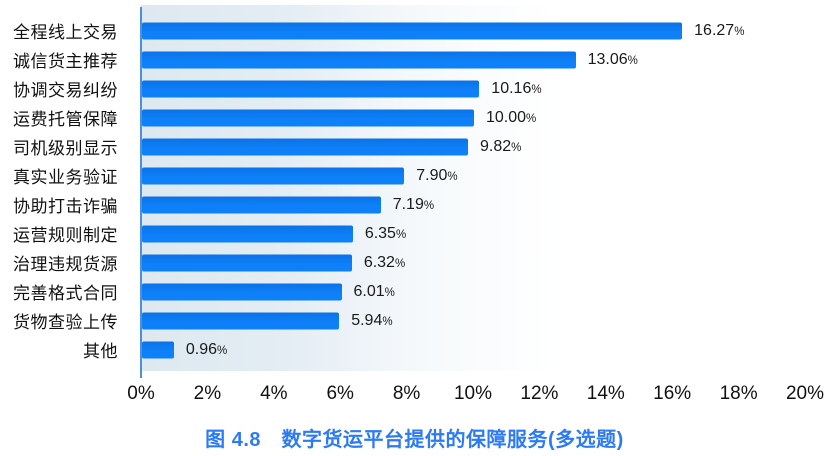  I want to click on bar-row: 6.35%, so click(474, 233).